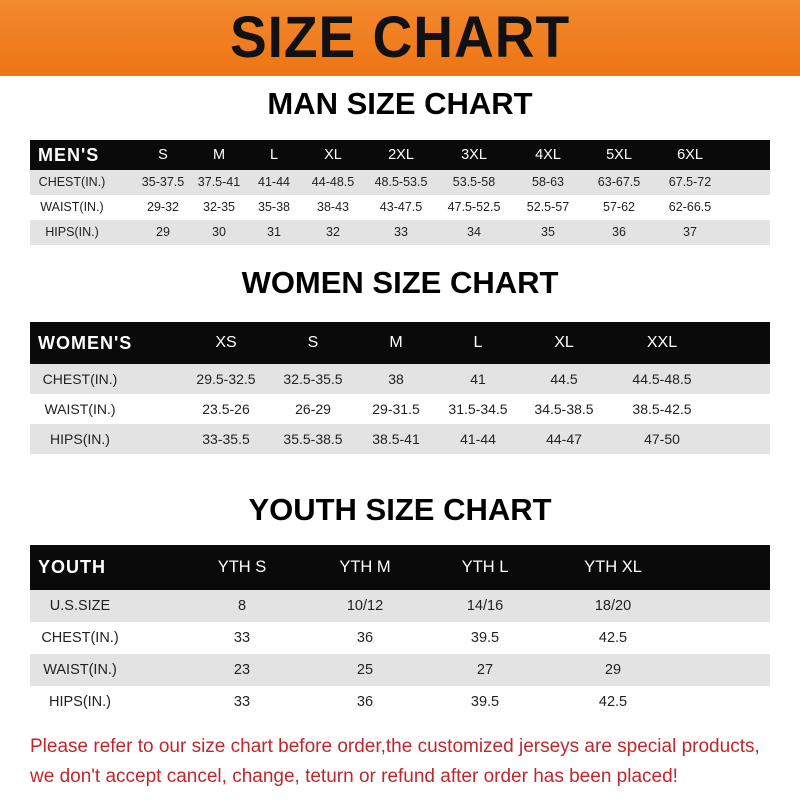 Image resolution: width=800 pixels, height=800 pixels. What do you see at coordinates (548, 232) in the screenshot?
I see `table-cell: 35` at bounding box center [548, 232].